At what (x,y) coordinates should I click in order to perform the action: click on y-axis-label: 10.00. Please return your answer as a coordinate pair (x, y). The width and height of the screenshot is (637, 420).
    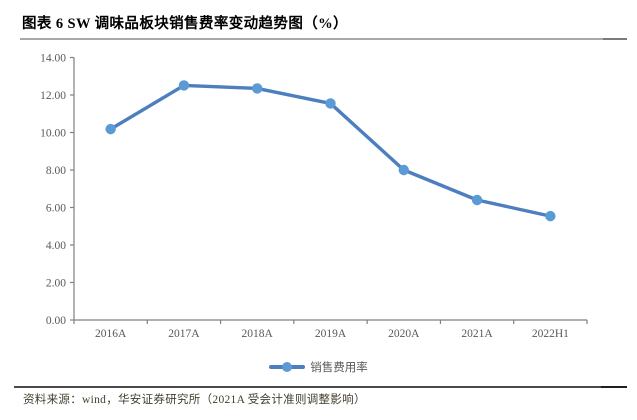
    Looking at the image, I should click on (53, 134).